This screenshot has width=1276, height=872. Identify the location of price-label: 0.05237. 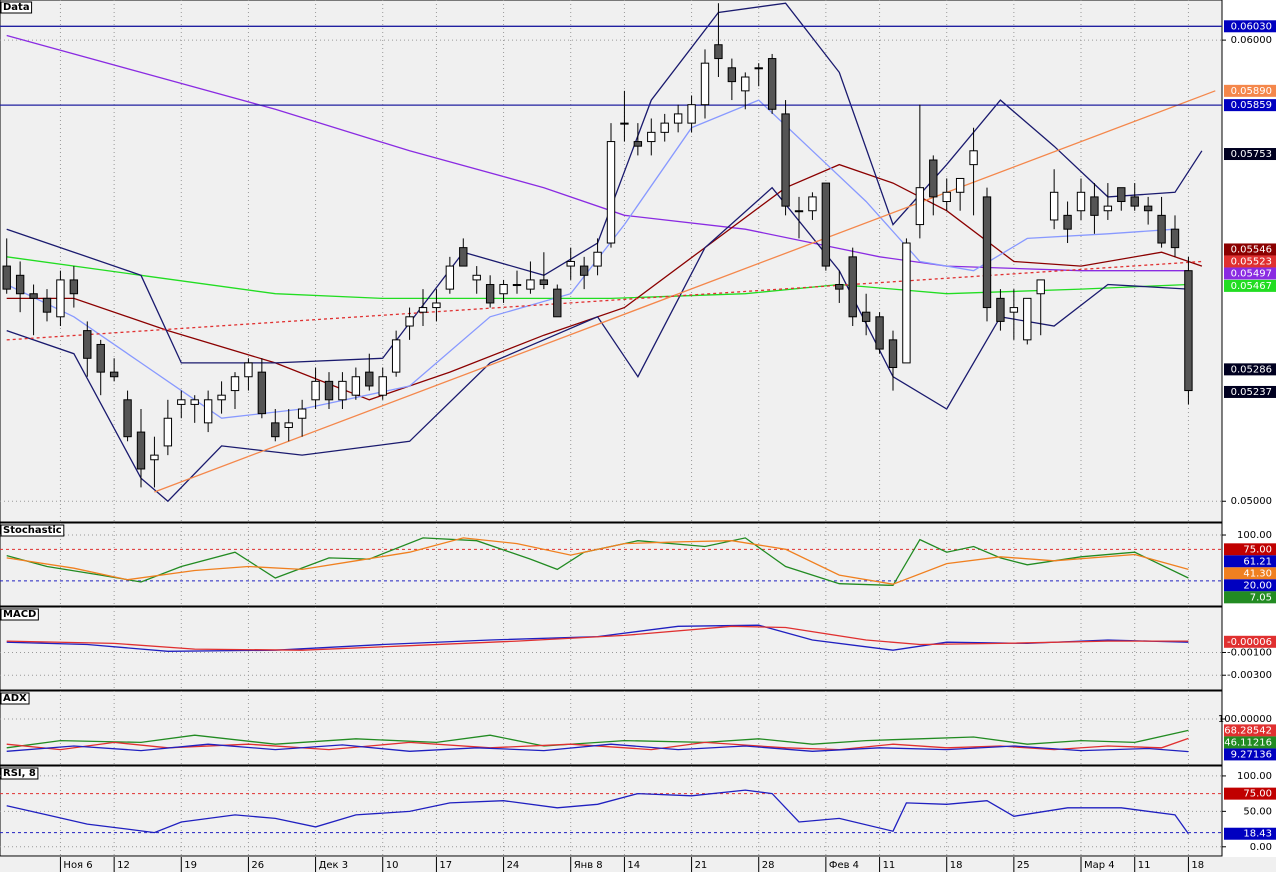
(1251, 392).